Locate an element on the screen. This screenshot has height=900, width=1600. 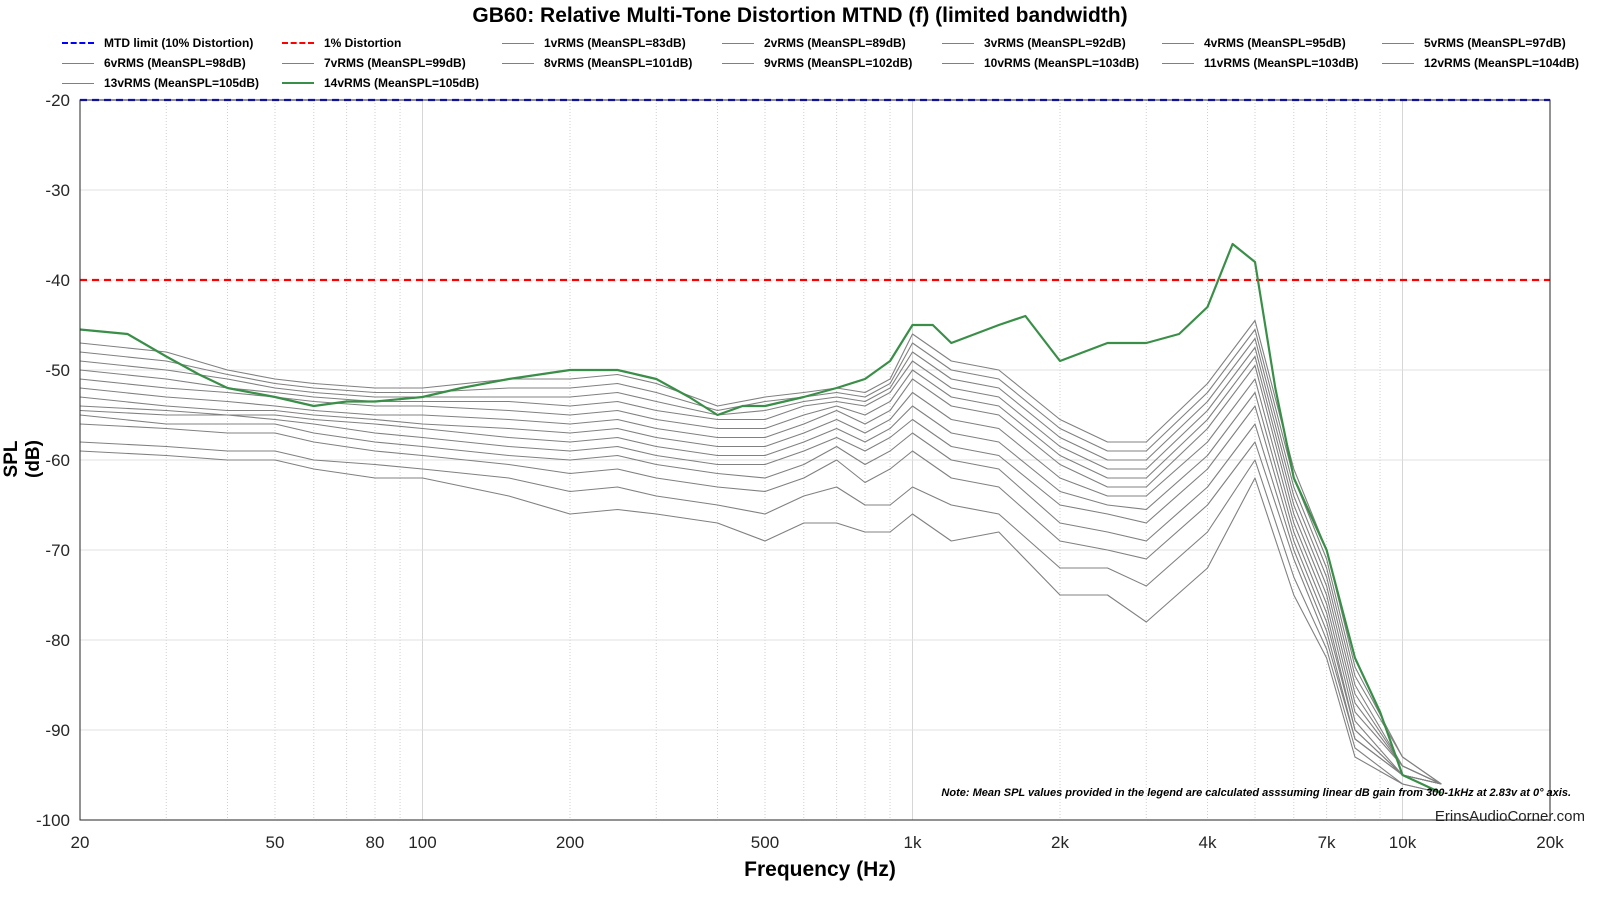
legend-item: 11vRMS (MeanSPL=103dB) is located at coordinates (1260, 63).